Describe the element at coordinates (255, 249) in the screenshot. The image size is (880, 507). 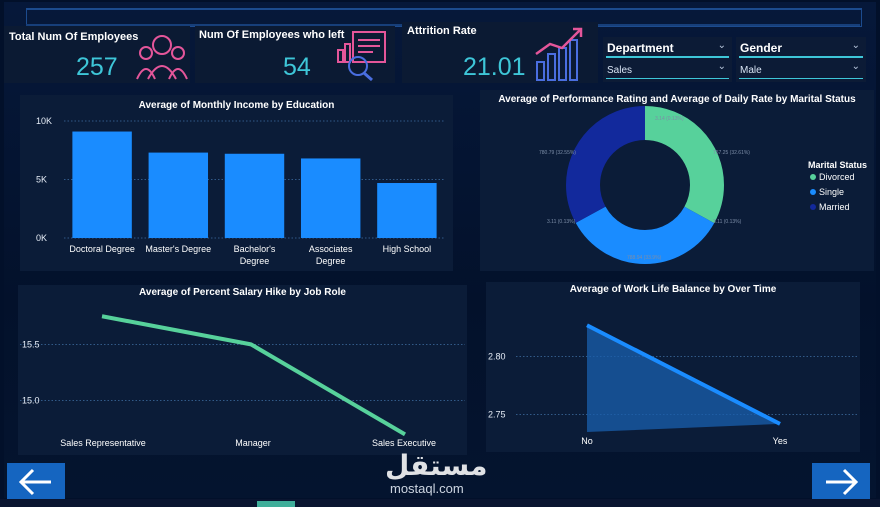
I see `x-tick-label: Bachelor's` at that location.